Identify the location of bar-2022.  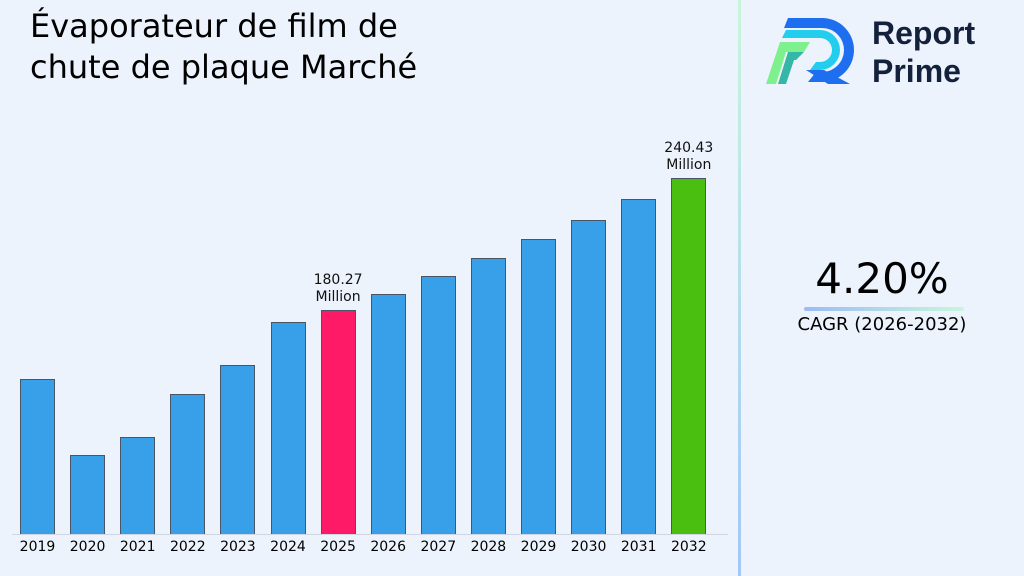
(188, 464).